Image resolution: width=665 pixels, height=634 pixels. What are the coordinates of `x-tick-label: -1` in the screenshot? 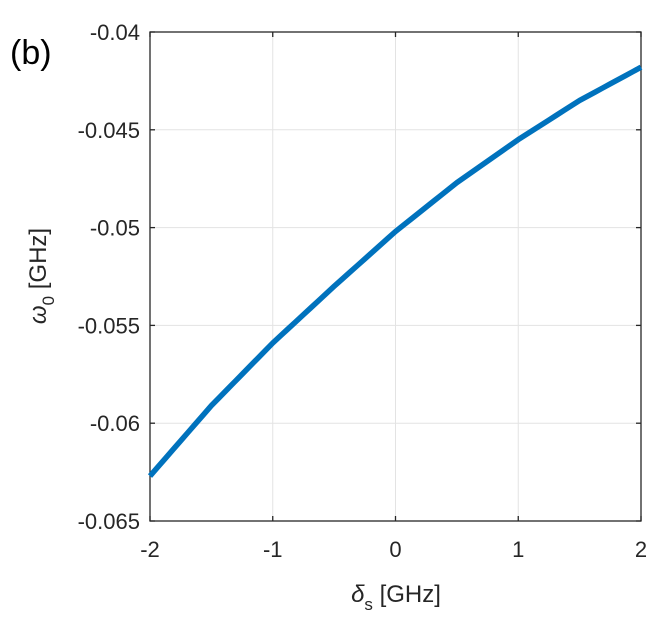 It's located at (273, 549).